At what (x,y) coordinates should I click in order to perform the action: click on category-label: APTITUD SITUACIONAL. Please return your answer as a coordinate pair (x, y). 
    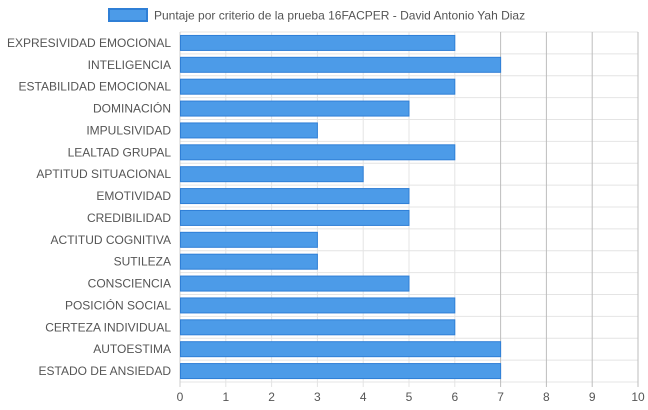
    Looking at the image, I should click on (103, 174).